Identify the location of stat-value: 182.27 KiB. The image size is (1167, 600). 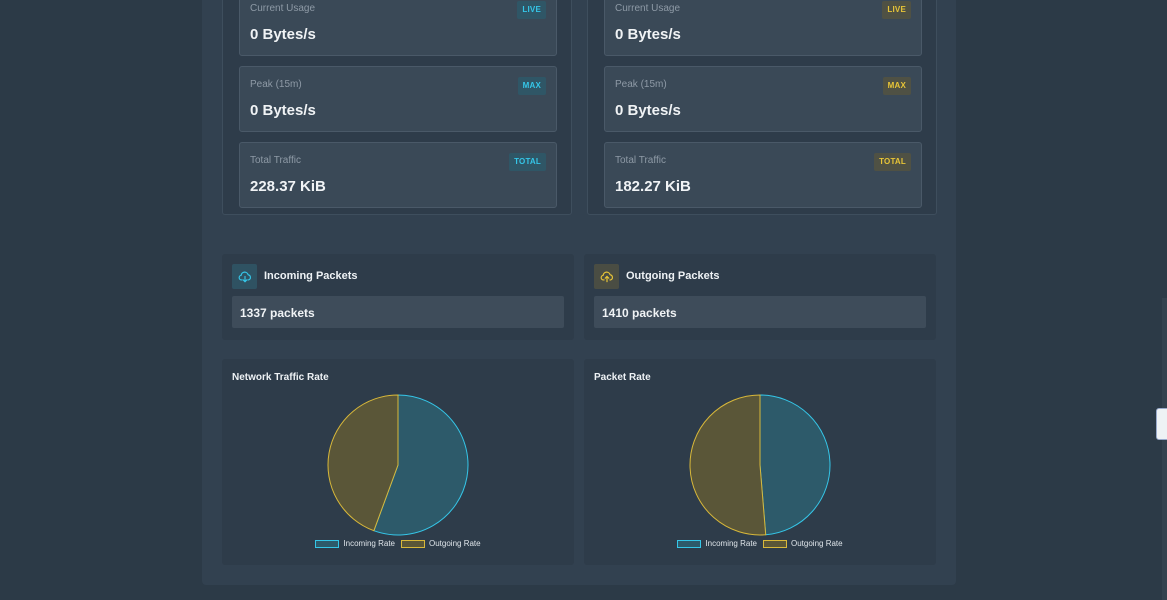
(653, 186).